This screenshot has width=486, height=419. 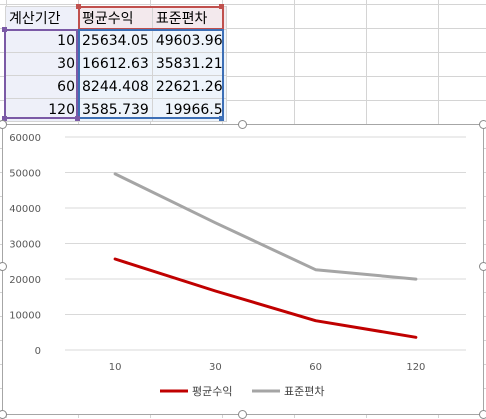 I want to click on x-tick-label: 120, so click(x=415, y=367).